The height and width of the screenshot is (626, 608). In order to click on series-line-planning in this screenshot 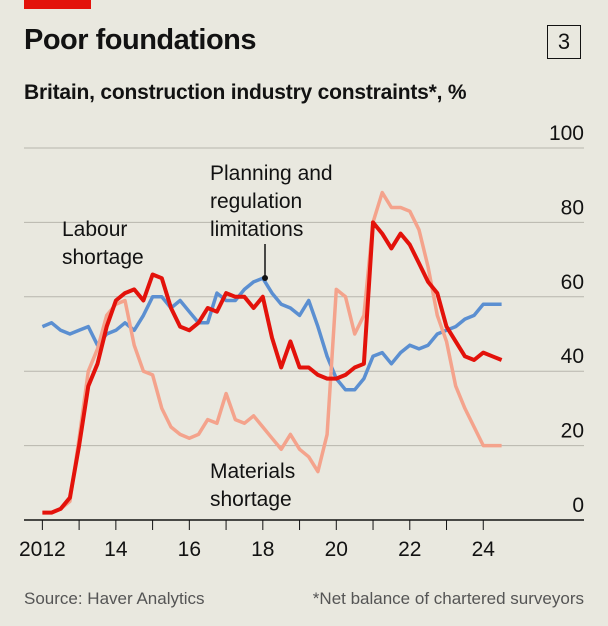, I will do `click(271, 334)`.